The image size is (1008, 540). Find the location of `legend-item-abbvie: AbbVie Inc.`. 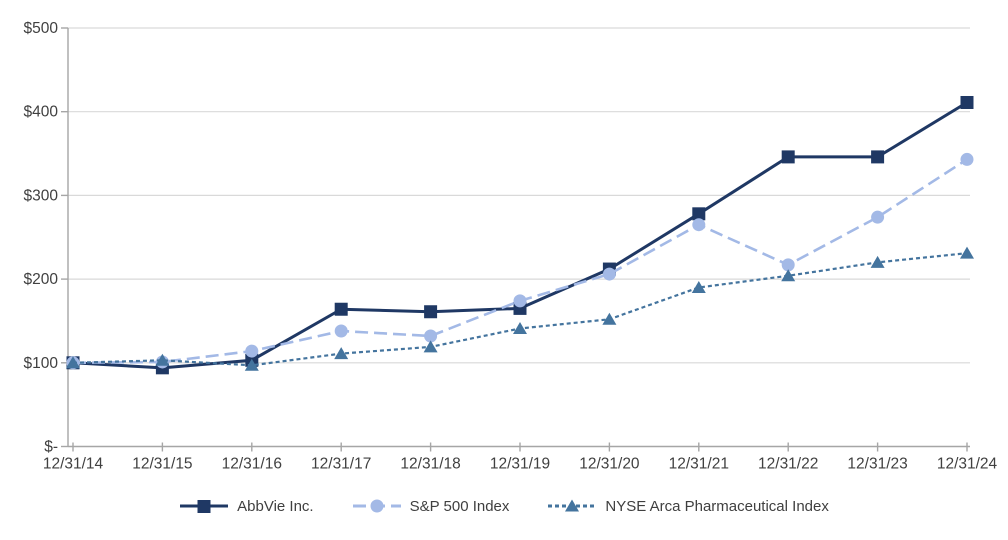

legend-item-abbvie: AbbVie Inc. is located at coordinates (246, 506).